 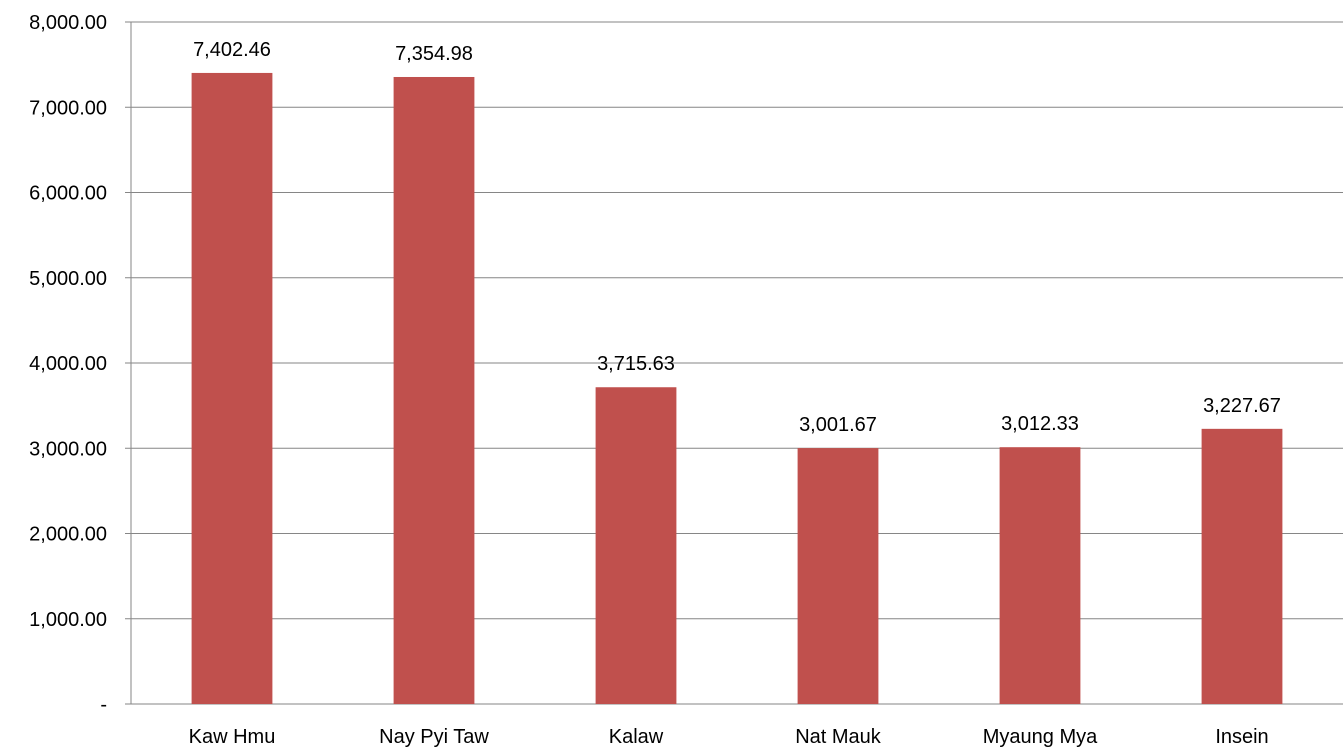 What do you see at coordinates (434, 737) in the screenshot?
I see `x-tick-label: Nay Pyi Taw` at bounding box center [434, 737].